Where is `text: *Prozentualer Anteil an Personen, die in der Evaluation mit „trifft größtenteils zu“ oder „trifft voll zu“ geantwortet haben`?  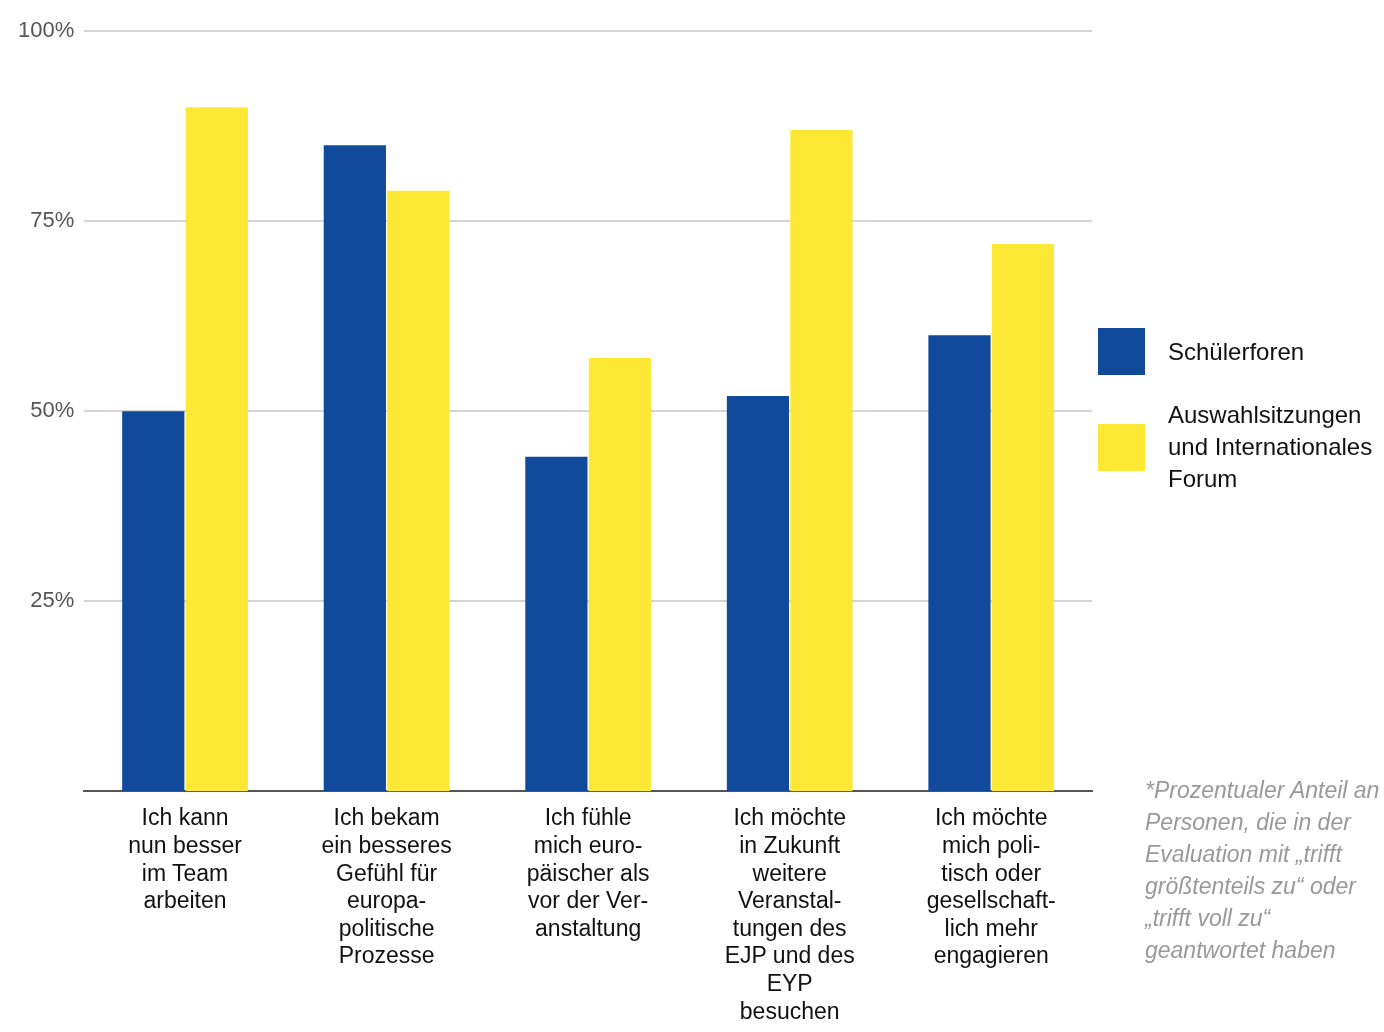 text: *Prozentualer Anteil an Personen, die in der Evaluation mit „trifft größtenteils zu“ oder „trifft voll zu“ geantwortet haben is located at coordinates (1263, 870).